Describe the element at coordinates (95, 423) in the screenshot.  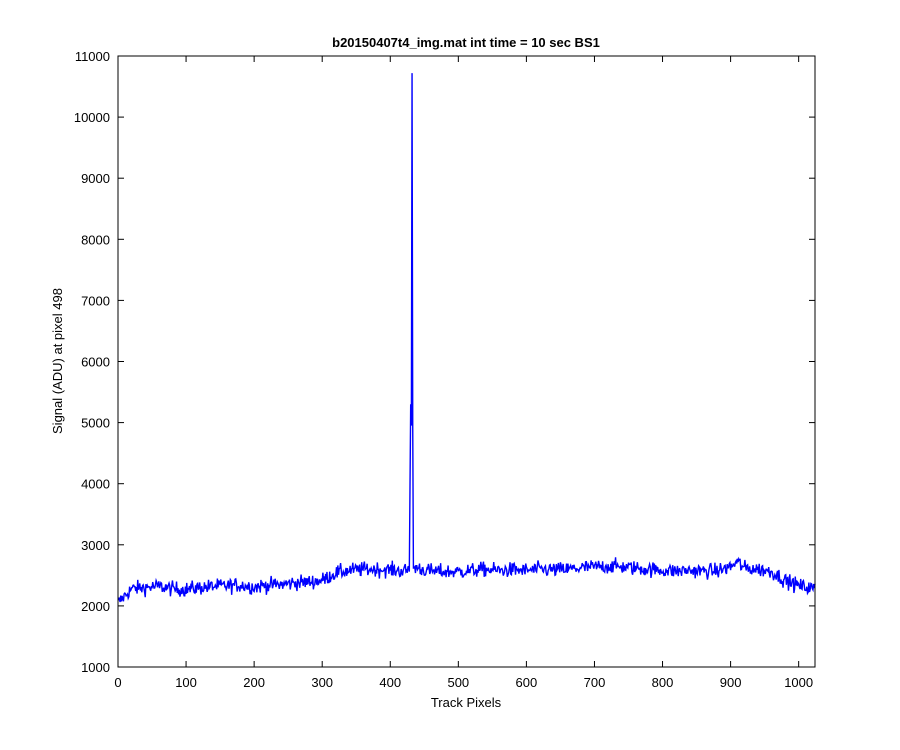
I see `y-tick-label: 5000` at that location.